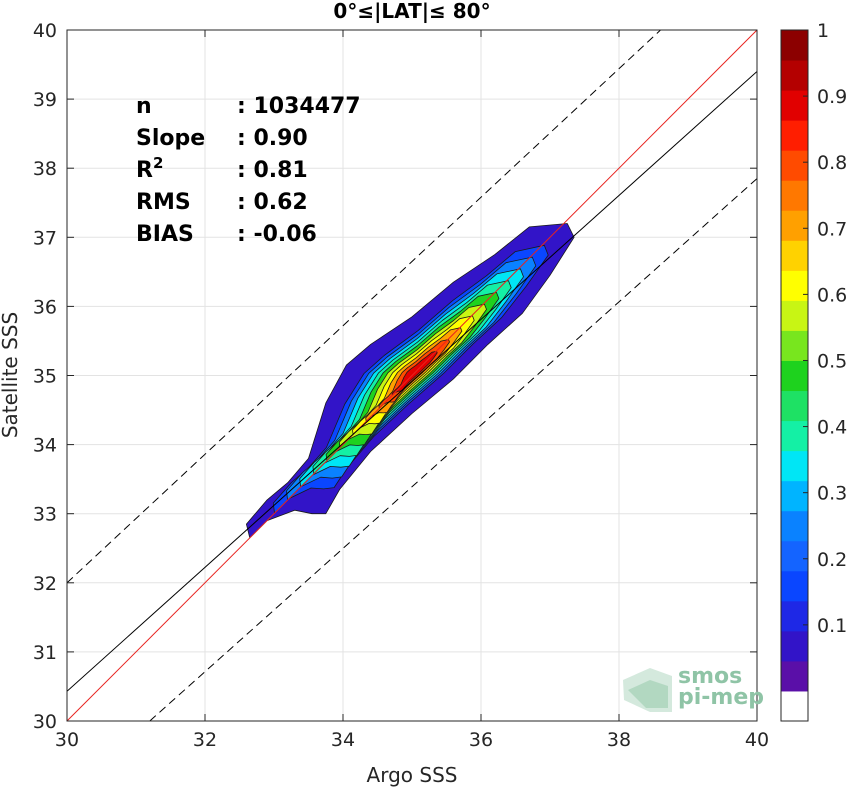  Describe the element at coordinates (481, 740) in the screenshot. I see `x-tick-label: 36` at that location.